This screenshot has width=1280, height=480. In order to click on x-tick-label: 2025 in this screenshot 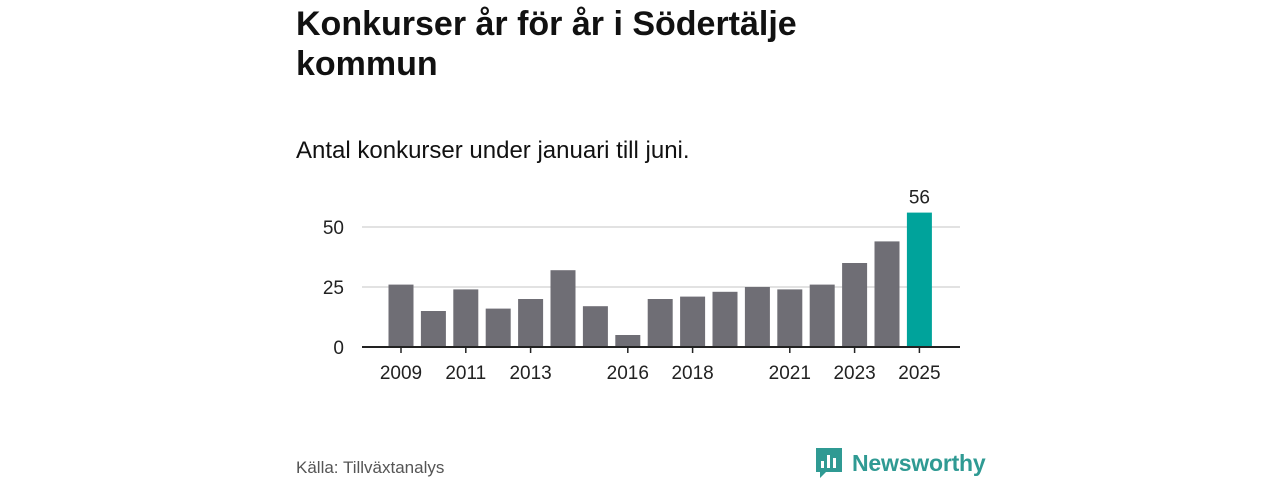, I will do `click(919, 373)`.